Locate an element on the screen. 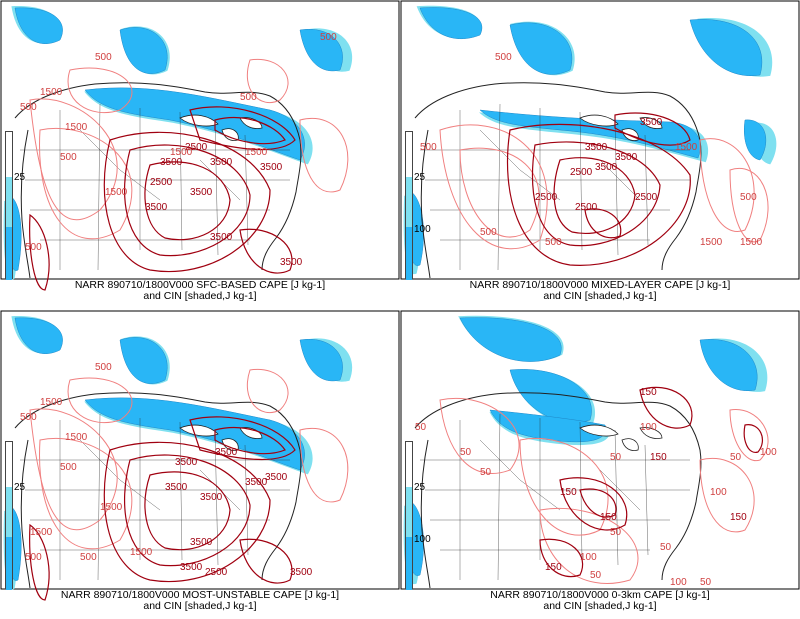 The height and width of the screenshot is (619, 800). contour-label: 150 is located at coordinates (738, 517).